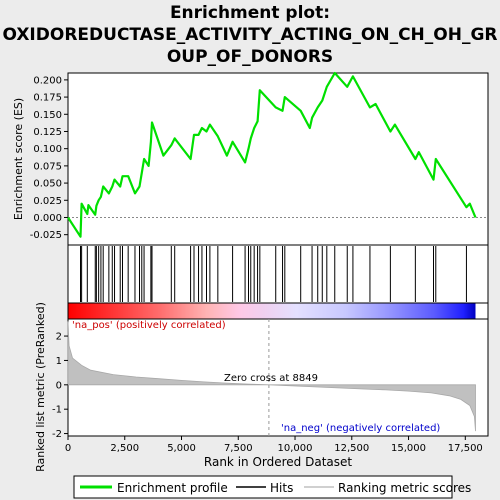 This screenshot has width=500, height=500. Describe the element at coordinates (172, 488) in the screenshot. I see `legend-profile-label: Enrichment profile` at that location.